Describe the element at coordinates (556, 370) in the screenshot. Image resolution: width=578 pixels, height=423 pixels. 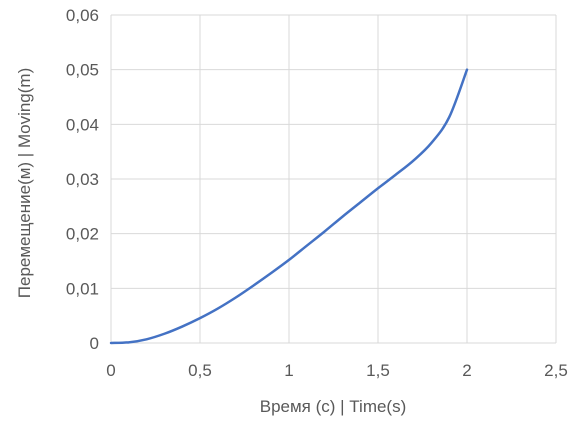
I see `x-tick-label: 2,5` at that location.